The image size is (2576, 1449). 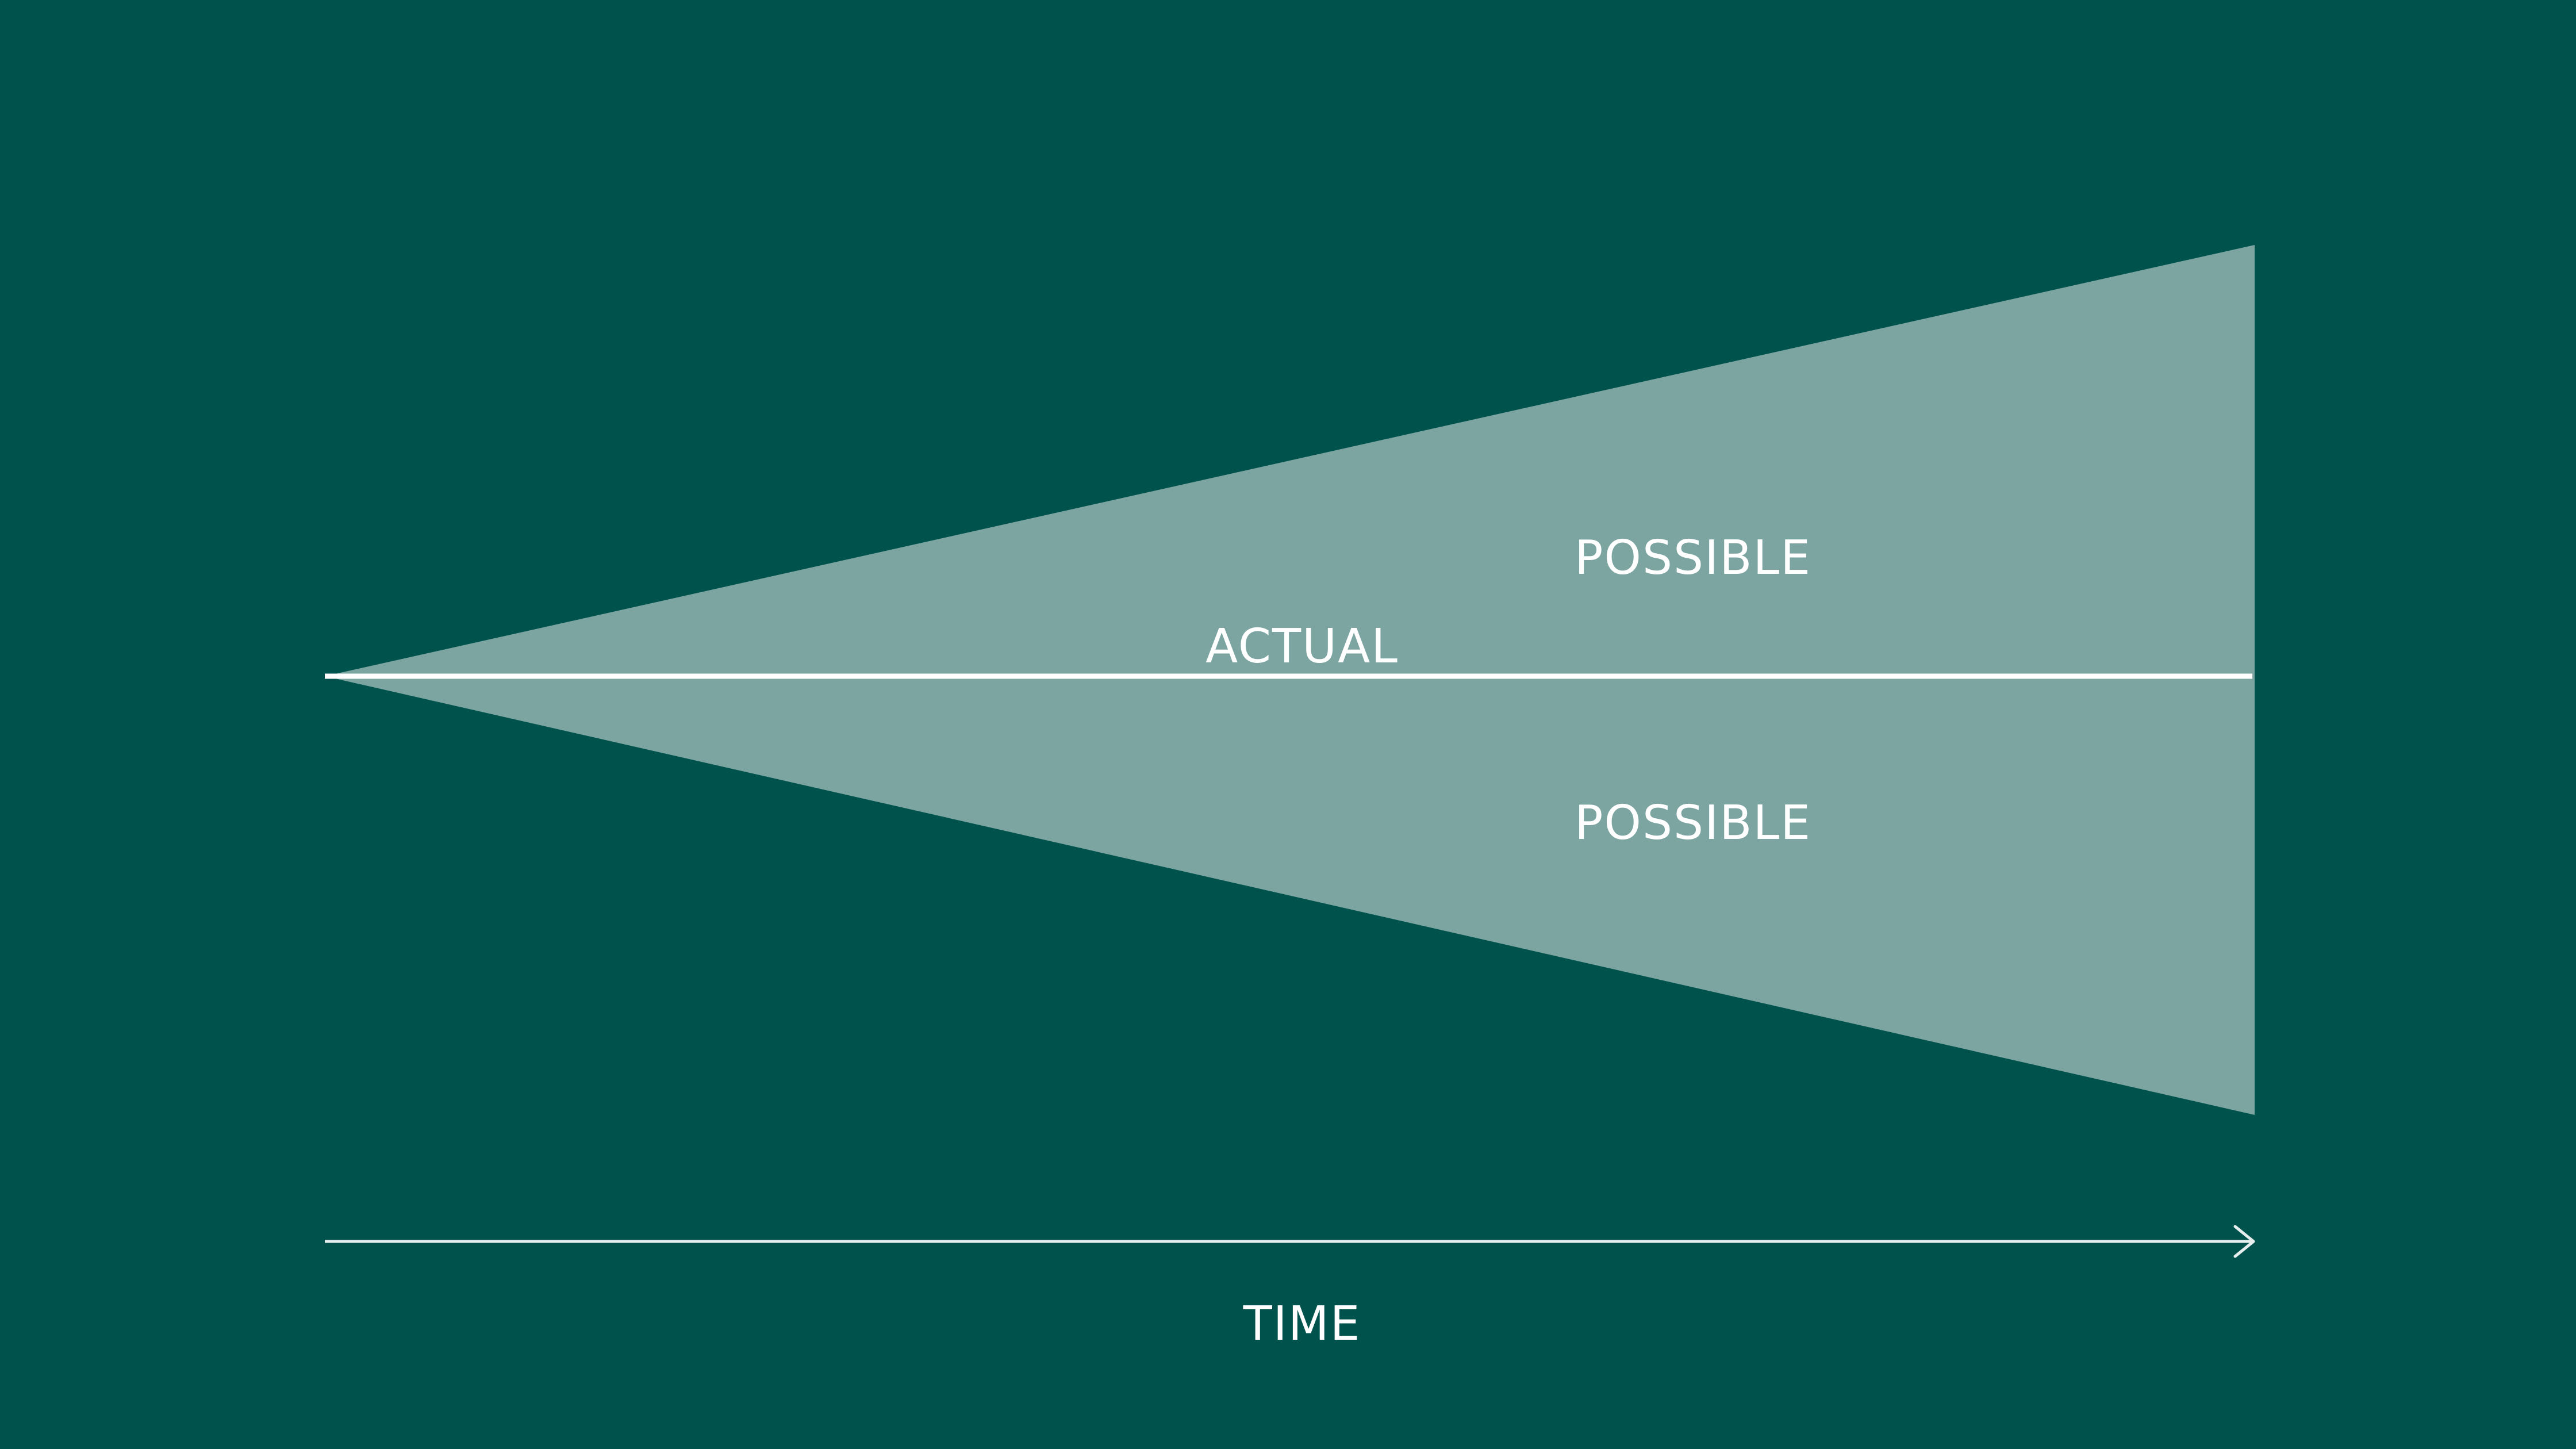 What do you see at coordinates (1302, 646) in the screenshot?
I see `actual-label: ACTUAL` at bounding box center [1302, 646].